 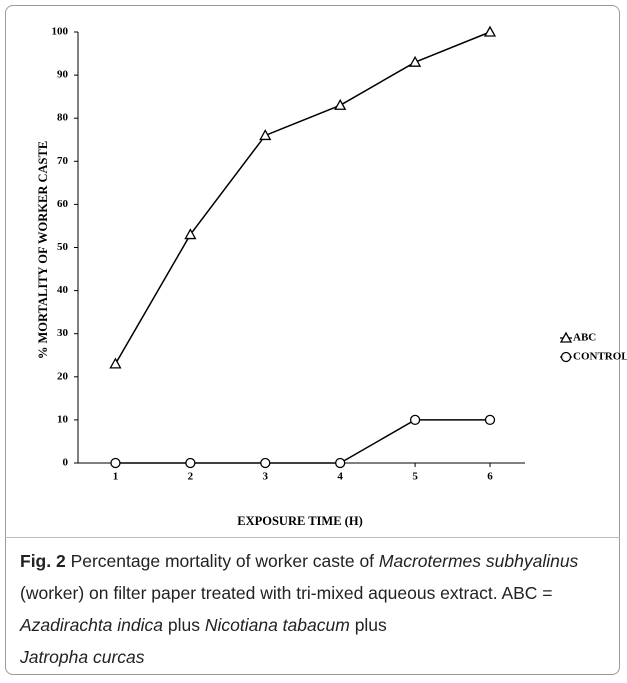 I want to click on x-tick-label: 2, so click(x=191, y=477).